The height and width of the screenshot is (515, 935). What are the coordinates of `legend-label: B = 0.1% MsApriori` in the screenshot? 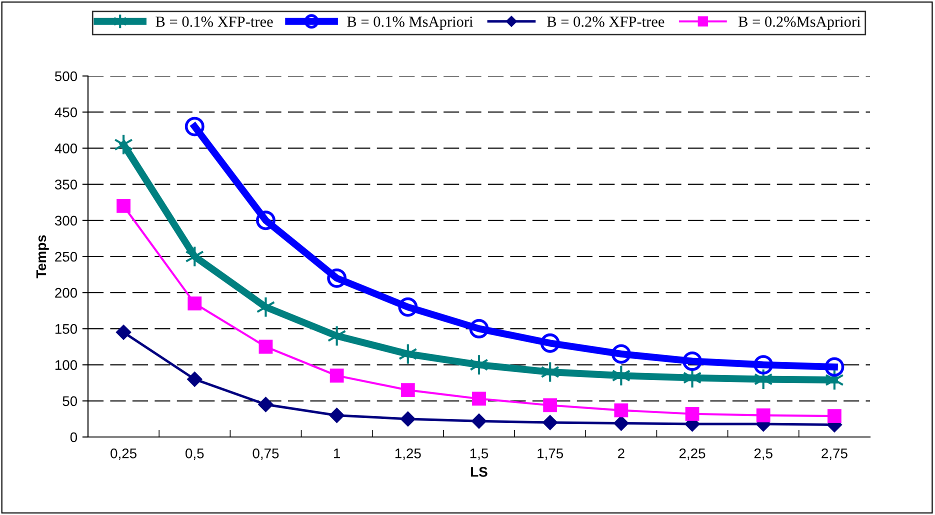 It's located at (410, 23).